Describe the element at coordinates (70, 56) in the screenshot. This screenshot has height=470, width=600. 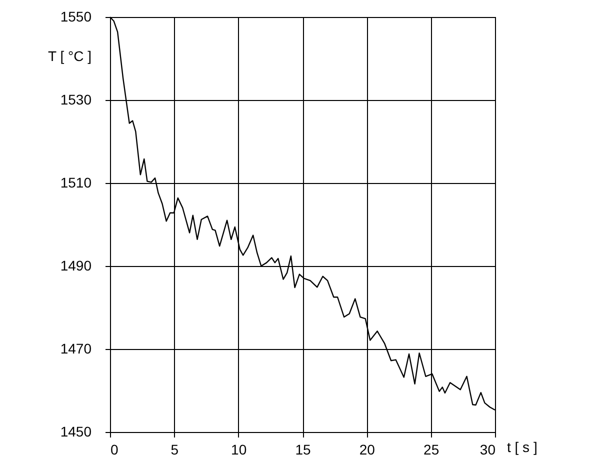
I see `y-axis-title: T [ °C ]` at that location.